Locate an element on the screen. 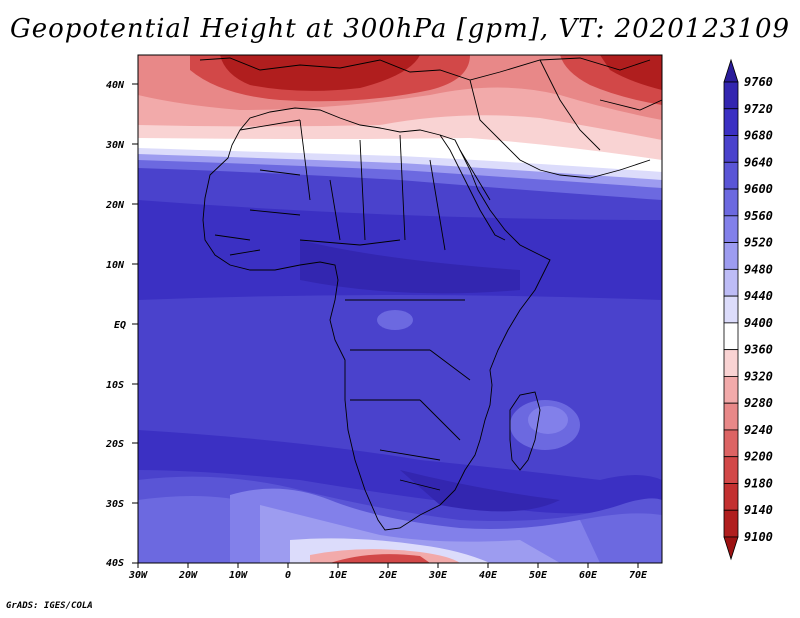 The height and width of the screenshot is (618, 800). lon-label-20w: 20W is located at coordinates (188, 575).